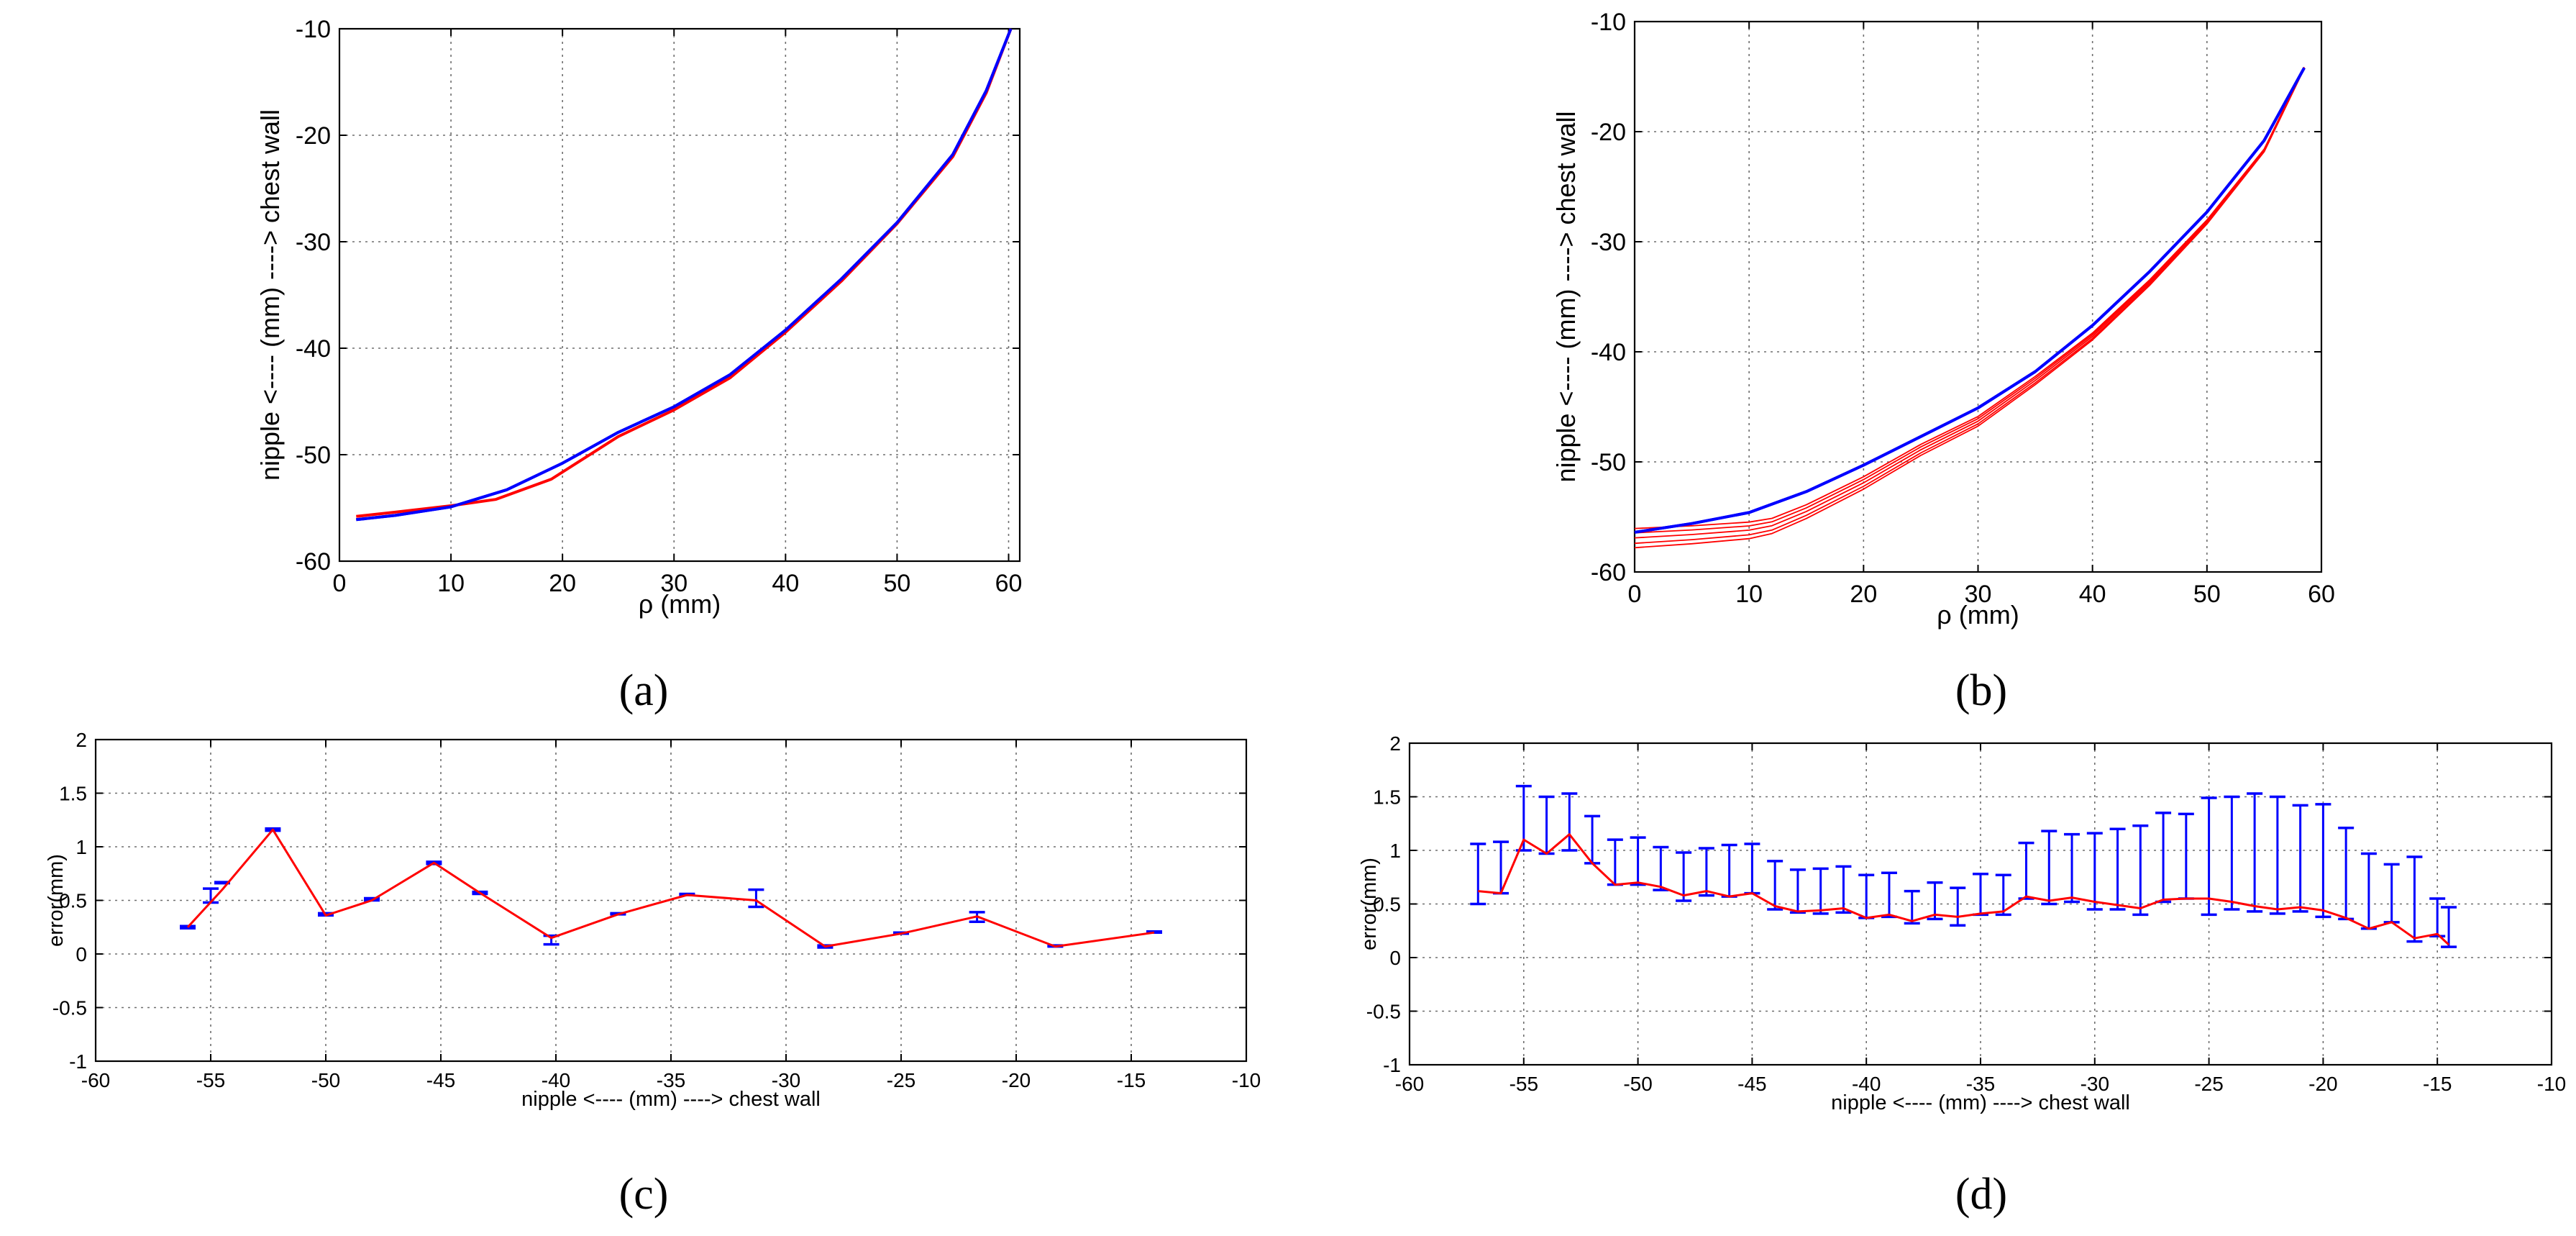  What do you see at coordinates (644, 690) in the screenshot?
I see `panel-label-a: (a)` at bounding box center [644, 690].